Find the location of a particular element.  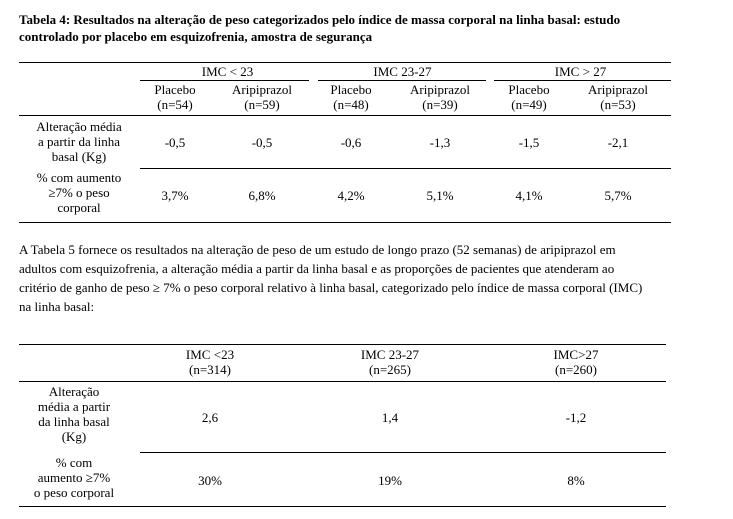

table5-row-label: % com aumento ≥7% o peso corporal is located at coordinates (74, 477).